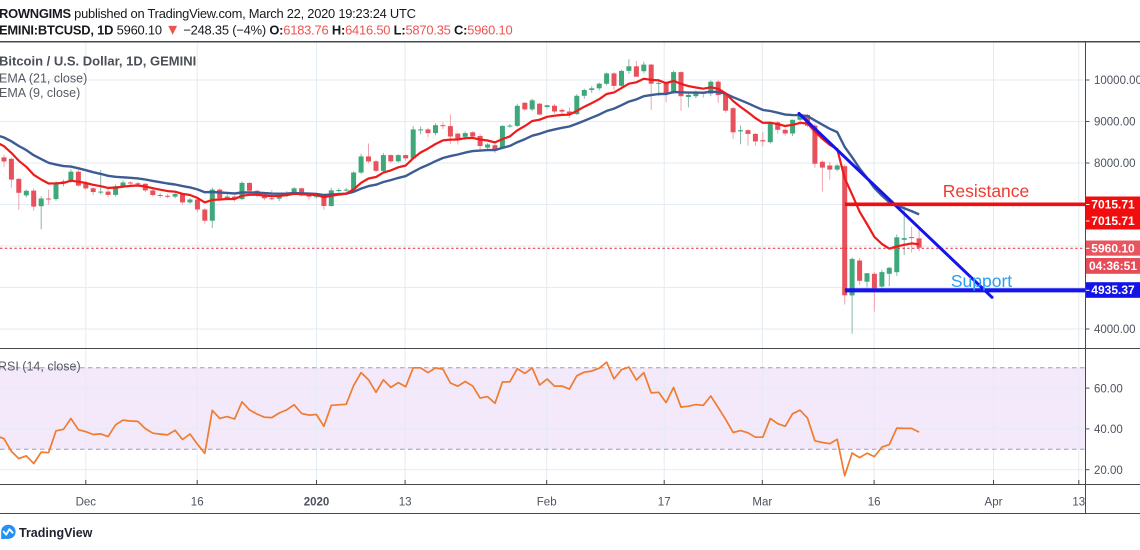  I want to click on svg-text: Resistance, so click(986, 191).